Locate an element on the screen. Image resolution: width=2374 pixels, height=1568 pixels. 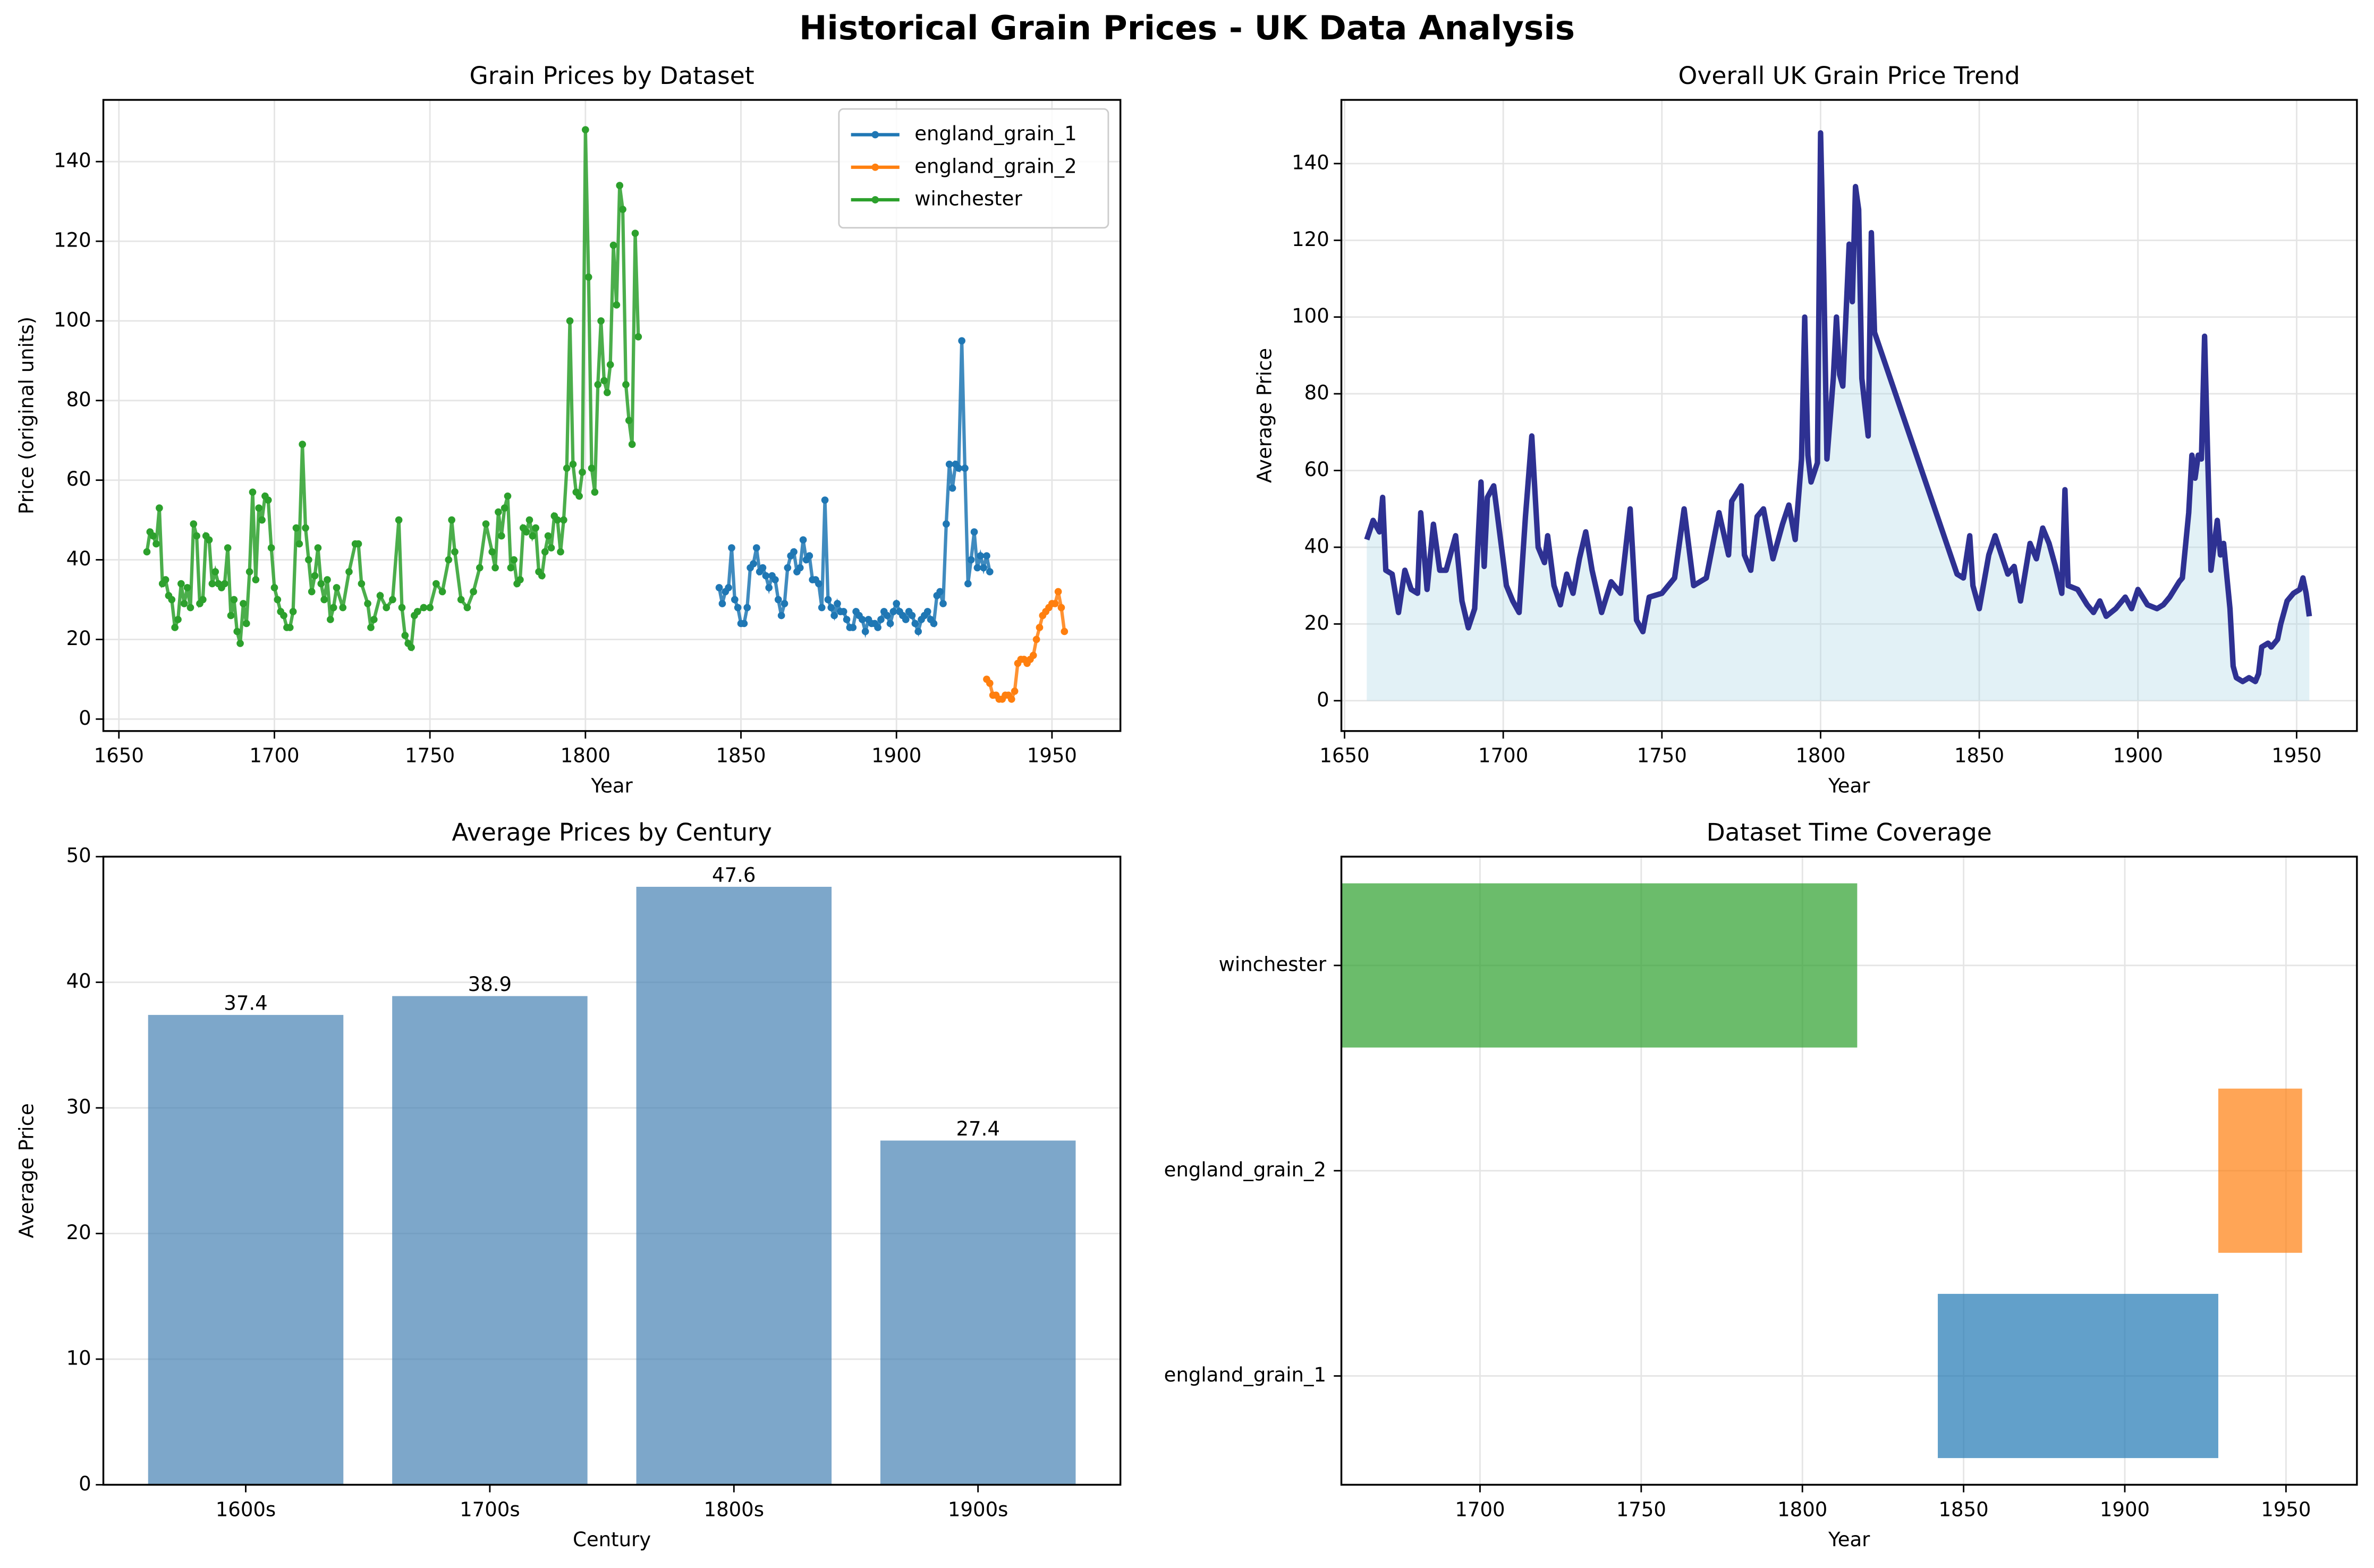
series-line is located at coordinates (854, 489).